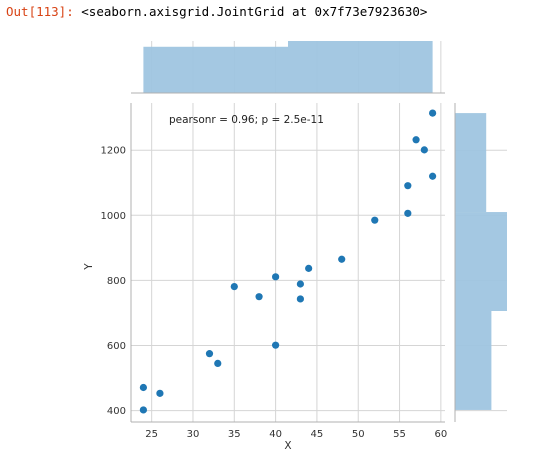 This screenshot has width=549, height=467. I want to click on y-tick-label: 1200, so click(113, 151).